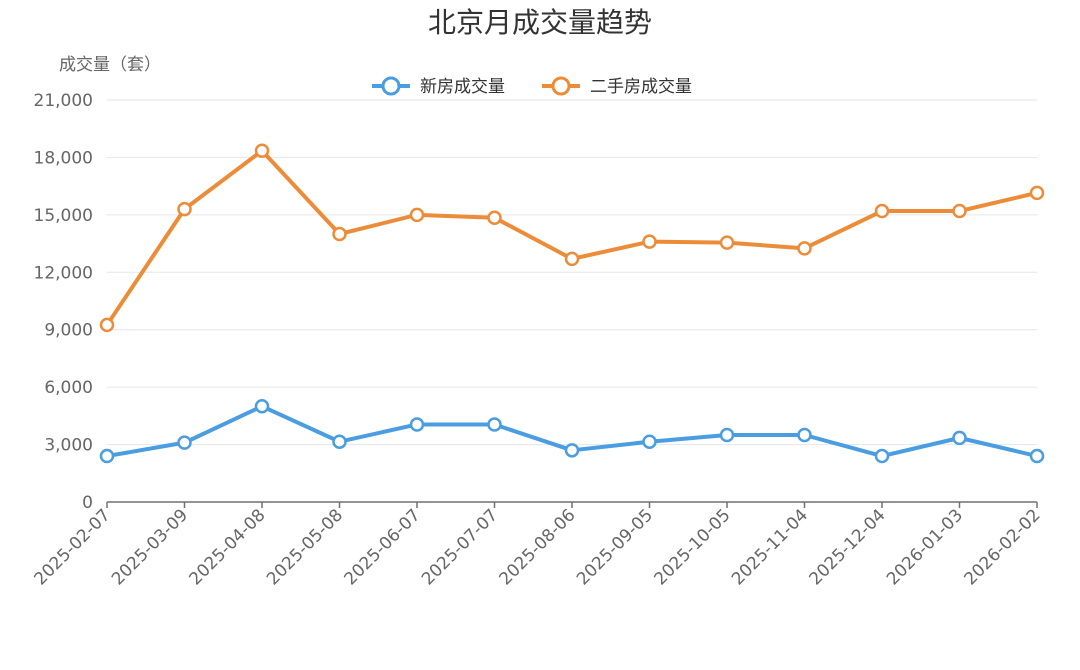 Image resolution: width=1080 pixels, height=670 pixels. Describe the element at coordinates (615, 547) in the screenshot. I see `x-tick-label: 2025-09-05` at that location.